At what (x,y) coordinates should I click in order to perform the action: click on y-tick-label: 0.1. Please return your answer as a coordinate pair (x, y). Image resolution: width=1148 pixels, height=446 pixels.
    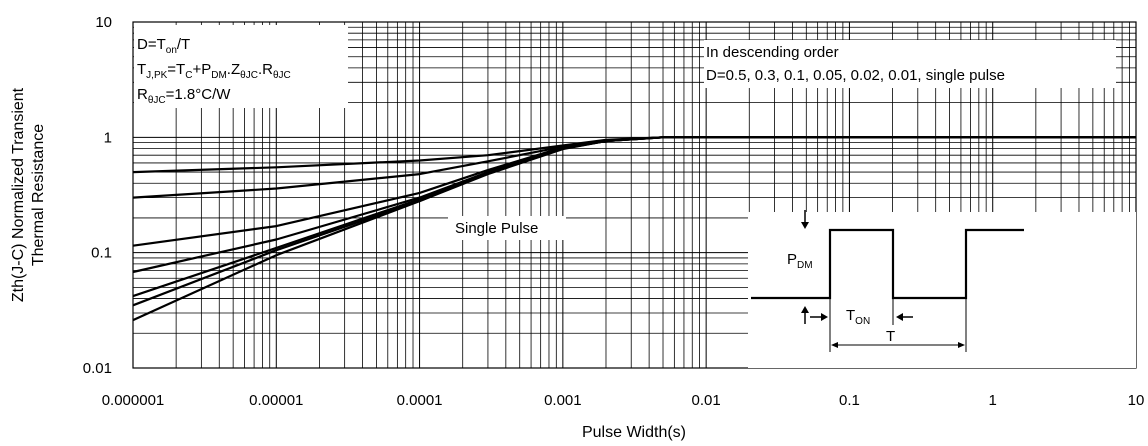
    Looking at the image, I should click on (101, 253).